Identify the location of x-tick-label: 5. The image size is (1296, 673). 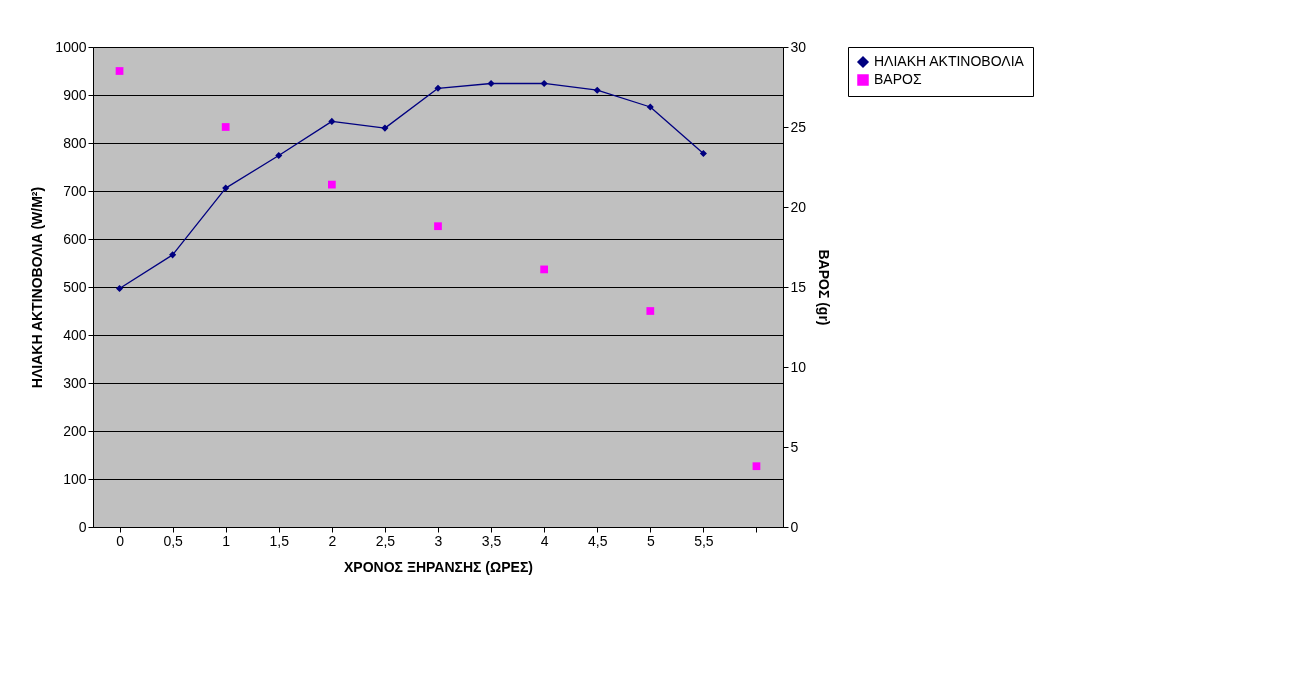
(650, 540).